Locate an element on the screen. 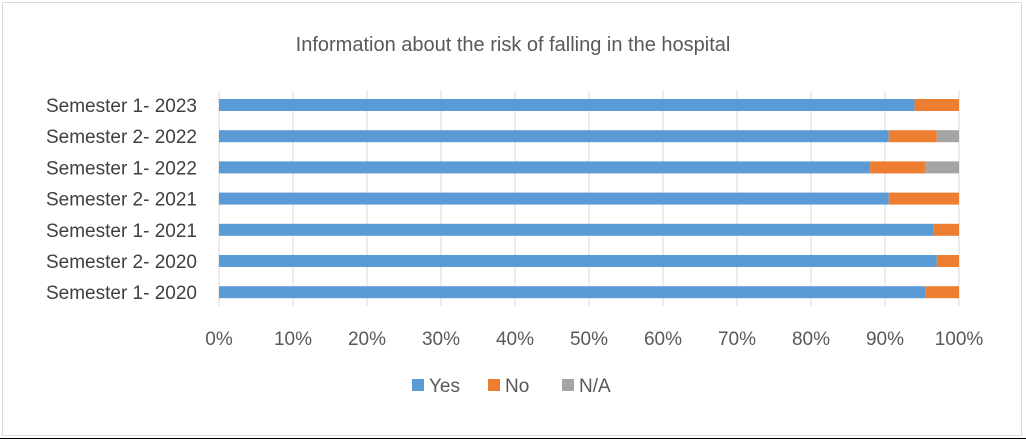  legend: Yes No N/A is located at coordinates (511, 386).